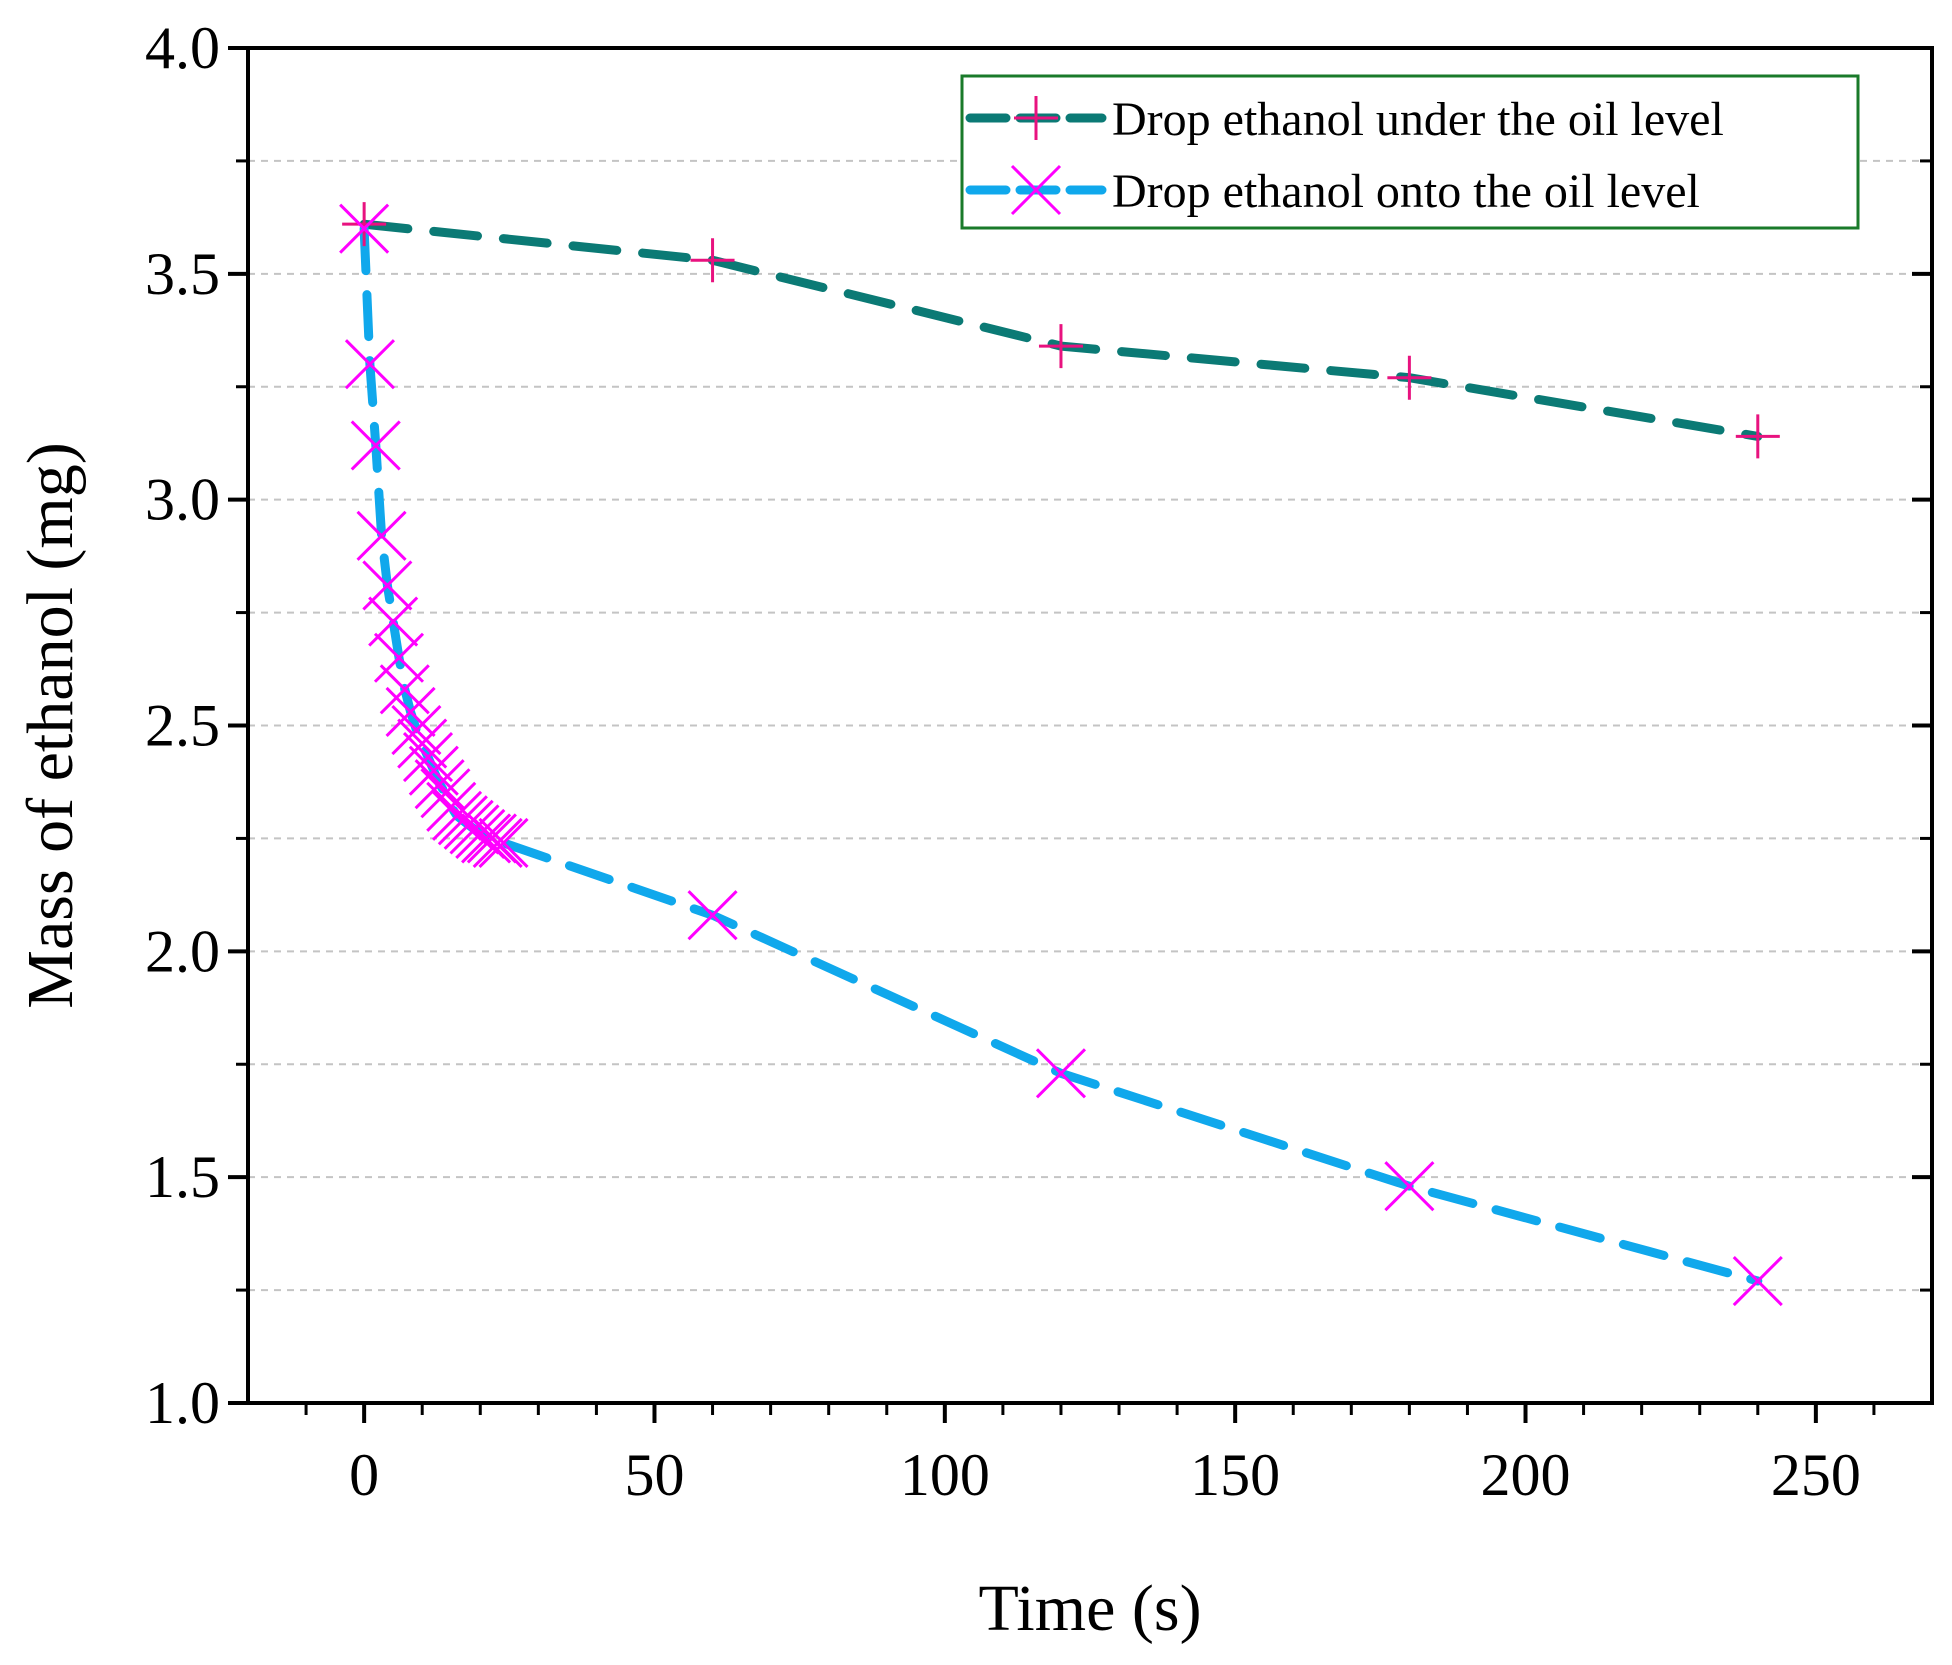 The width and height of the screenshot is (1952, 1665). What do you see at coordinates (1816, 1475) in the screenshot?
I see `x-tick-label: 250` at bounding box center [1816, 1475].